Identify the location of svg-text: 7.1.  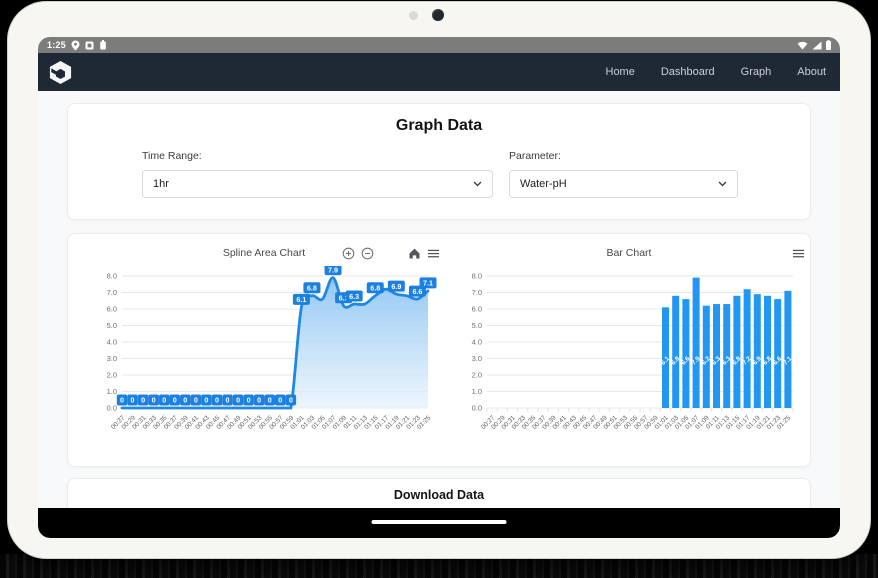
(428, 283).